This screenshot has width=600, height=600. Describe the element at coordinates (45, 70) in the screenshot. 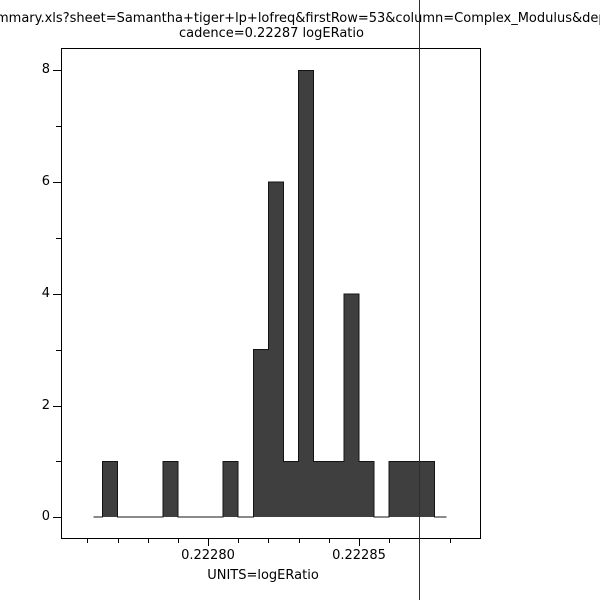

I see `y-tick-label: 8` at that location.